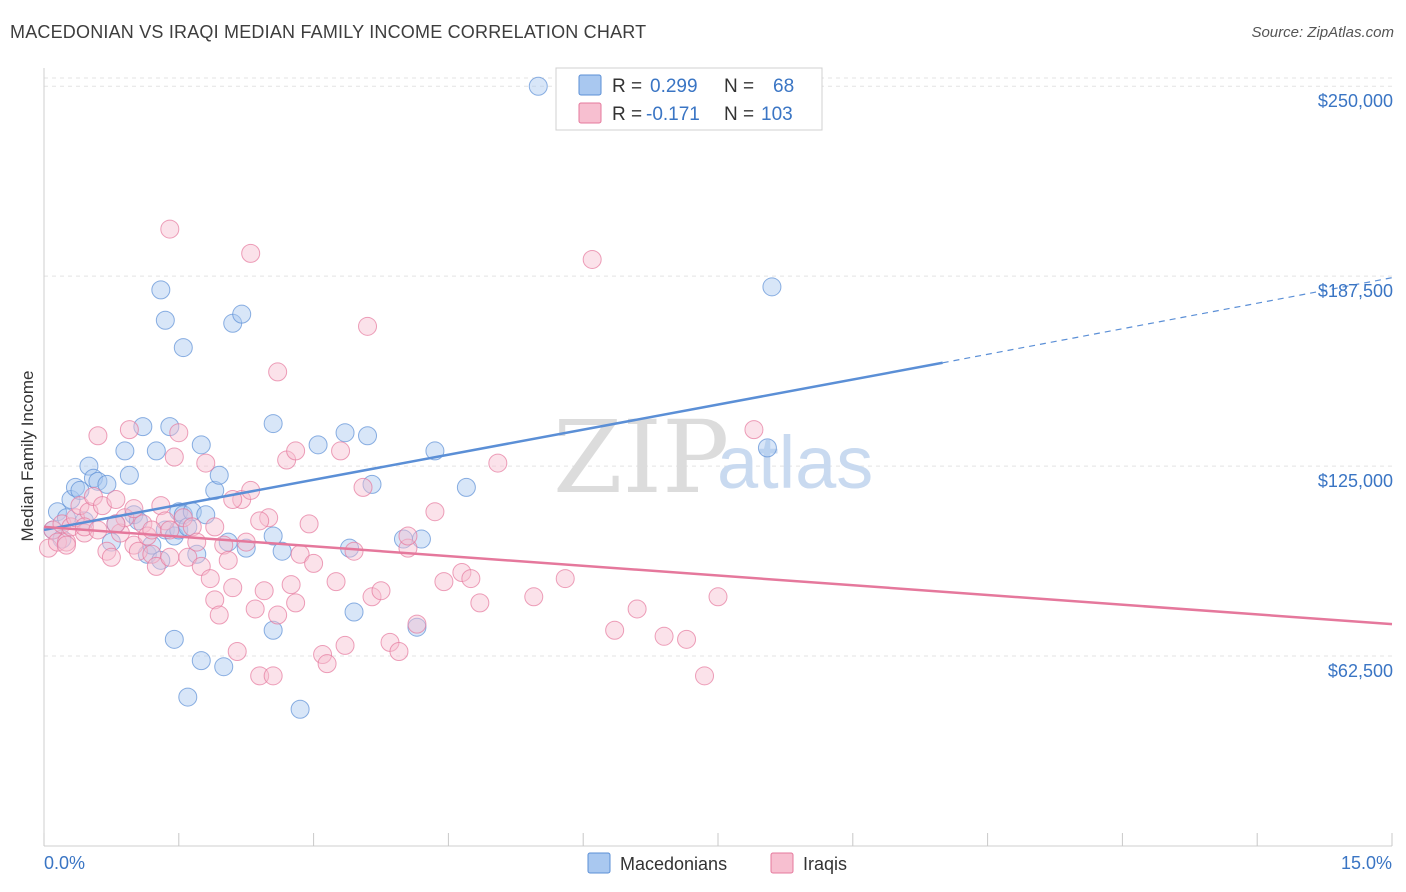 This screenshot has height=892, width=1406. Describe the element at coordinates (493, 446) in the screenshot. I see `trend-line-macedonians` at that location.